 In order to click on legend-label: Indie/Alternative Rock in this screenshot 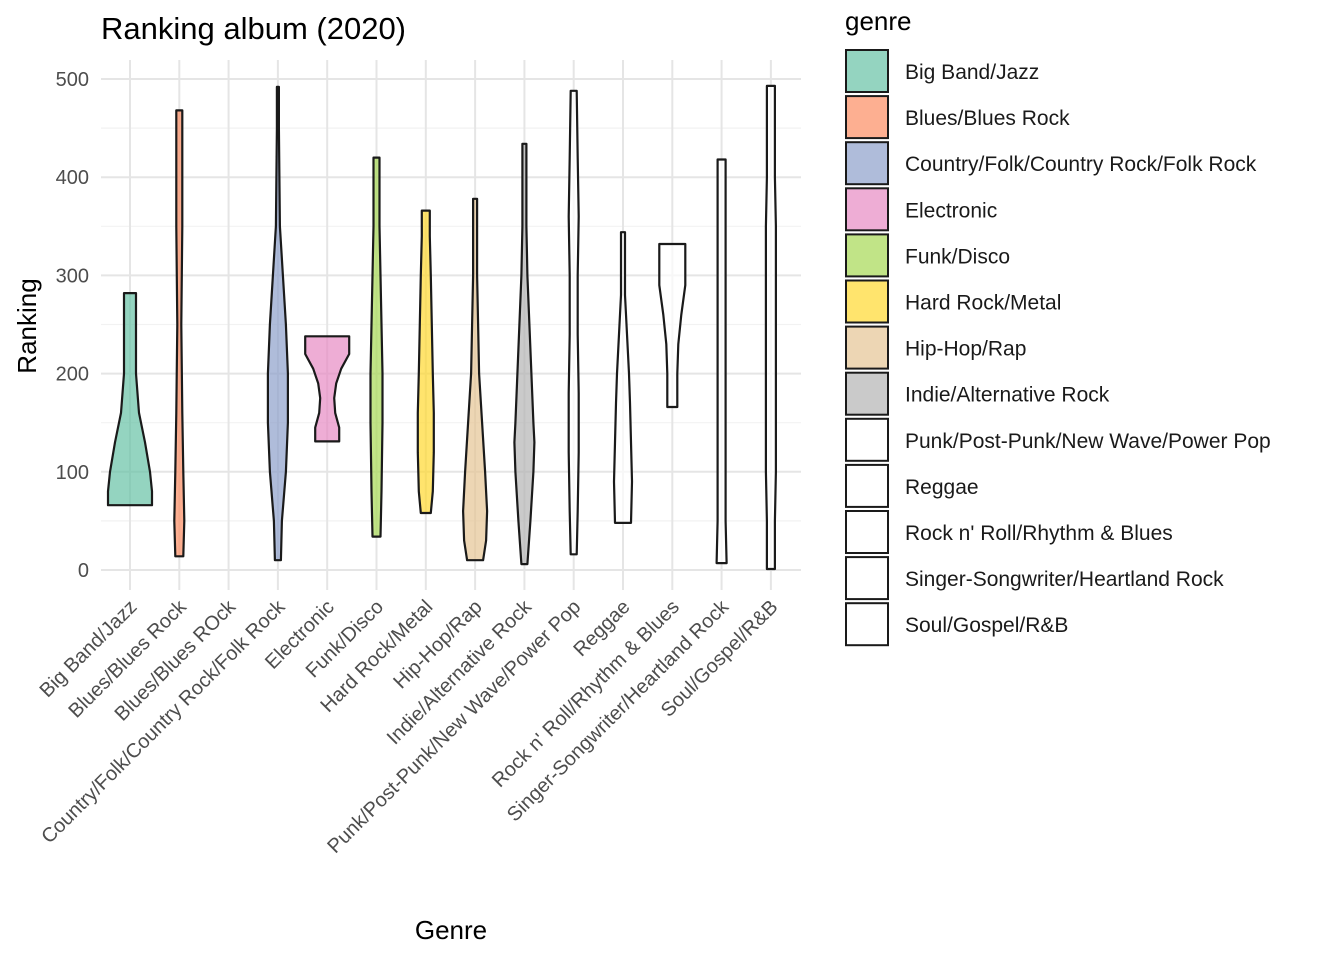, I will do `click(1007, 395)`.